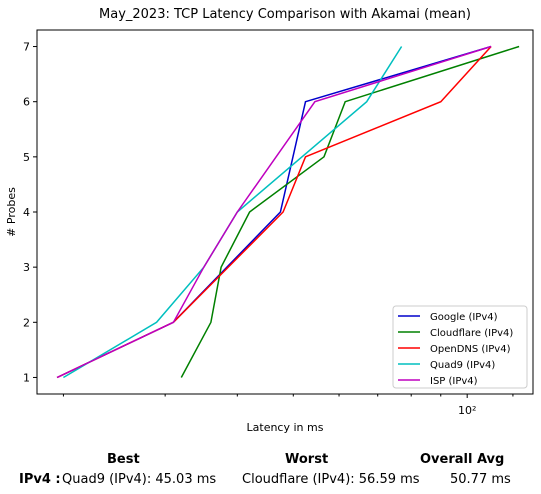  I want to click on legend-label: Google (IPv4), so click(464, 317).